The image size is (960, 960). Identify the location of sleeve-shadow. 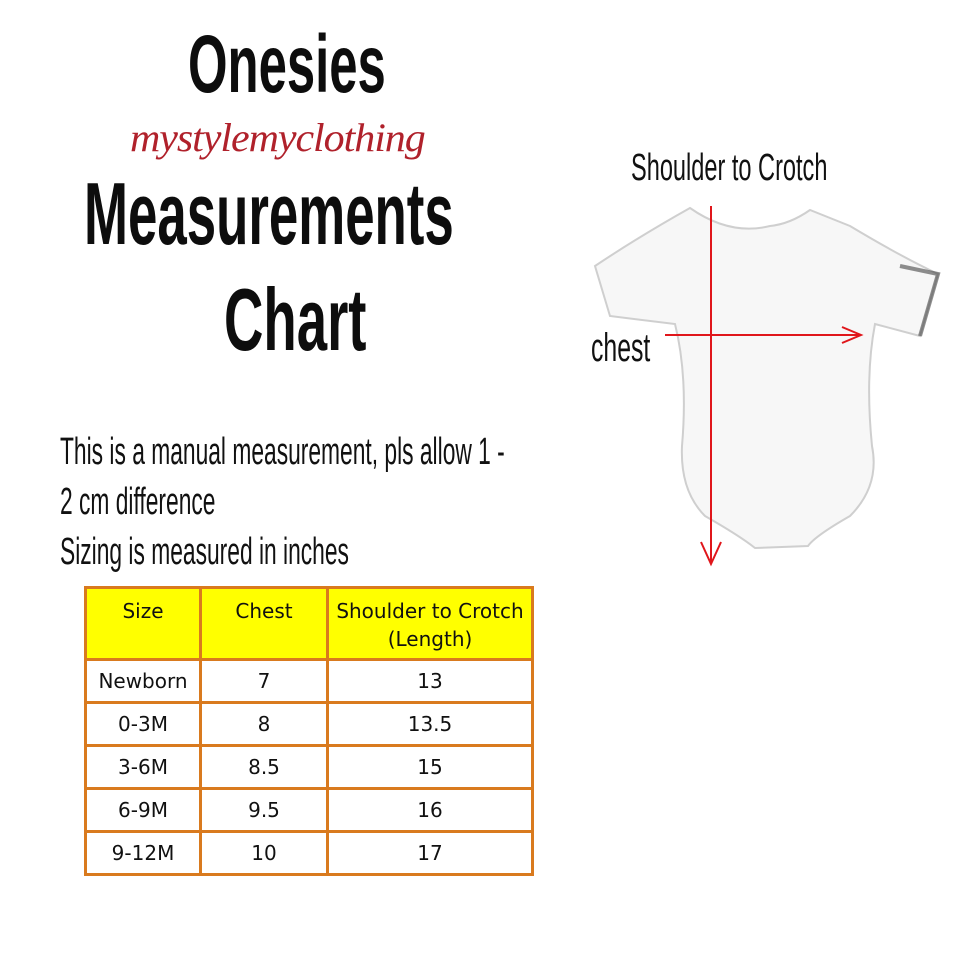
(920, 300).